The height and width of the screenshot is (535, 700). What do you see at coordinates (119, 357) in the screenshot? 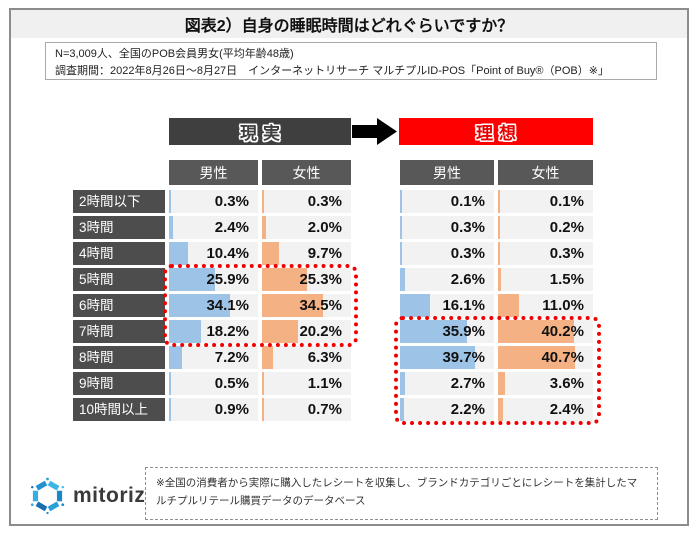
I see `row-label: 8時間` at bounding box center [119, 357].